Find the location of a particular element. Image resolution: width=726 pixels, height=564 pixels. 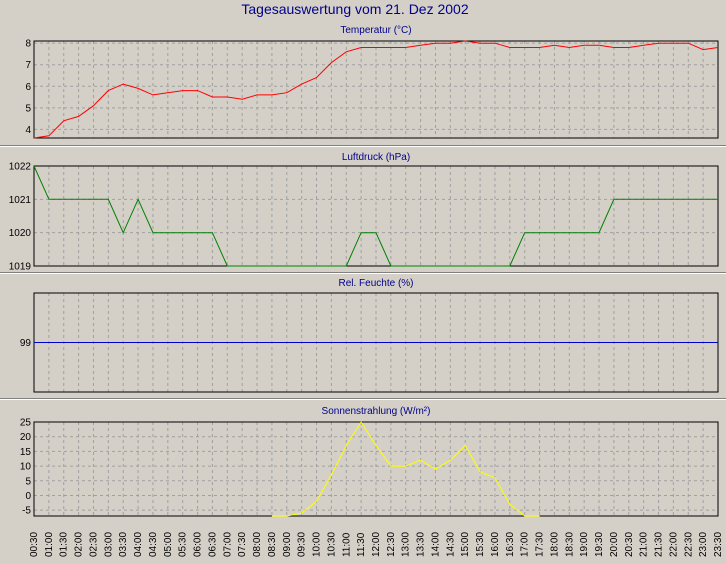

x-tick-label: 07:30 is located at coordinates (242, 544).